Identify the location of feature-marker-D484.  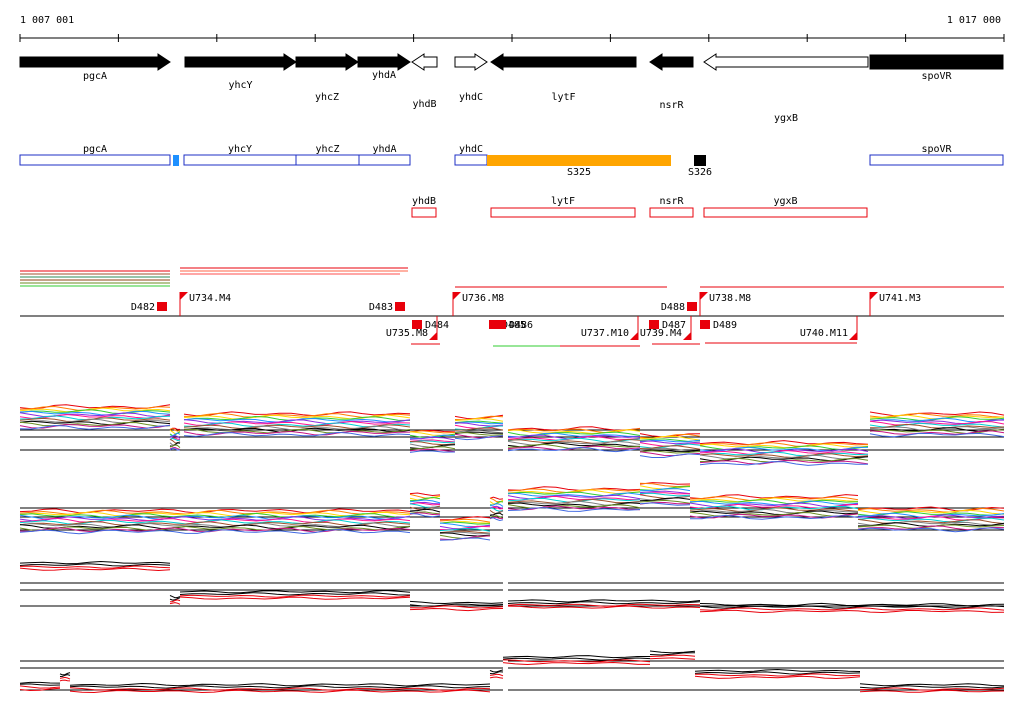
(417, 324).